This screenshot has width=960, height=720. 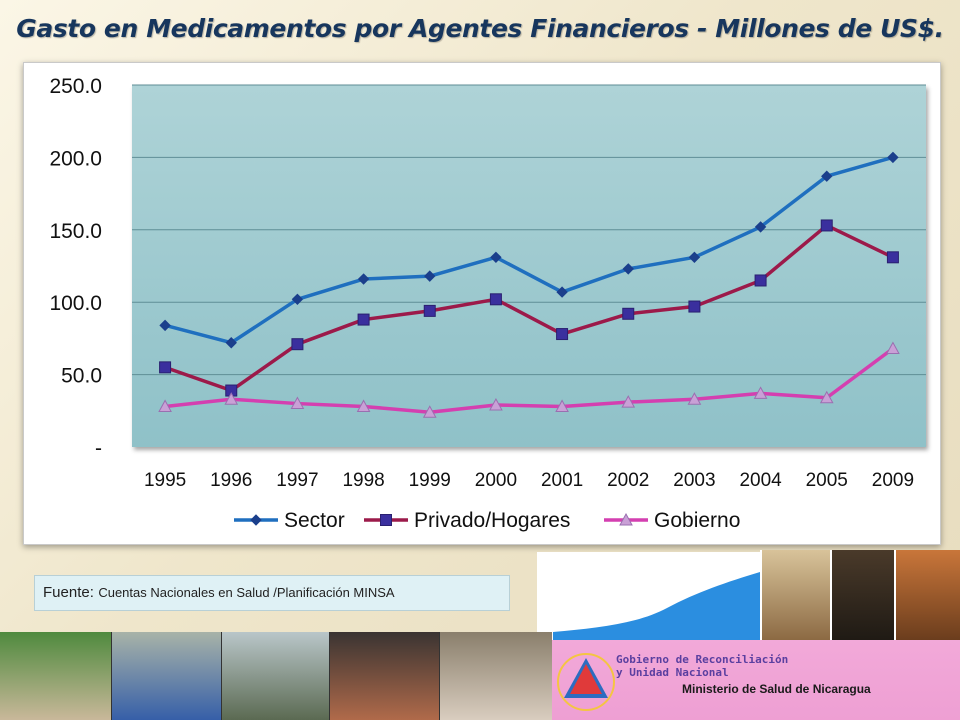 I want to click on y-tick-label: 250.0, so click(x=75, y=86).